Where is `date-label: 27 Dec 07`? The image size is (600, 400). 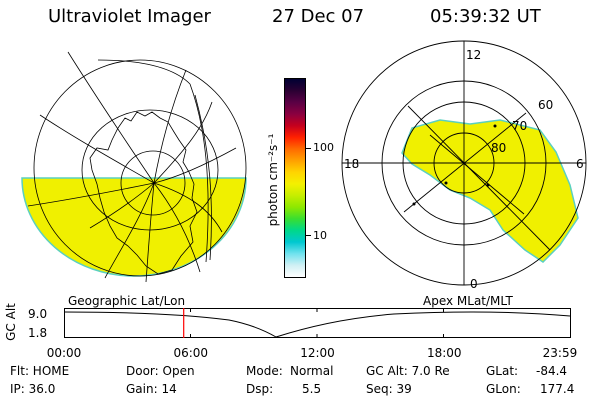 date-label: 27 Dec 07 is located at coordinates (318, 16).